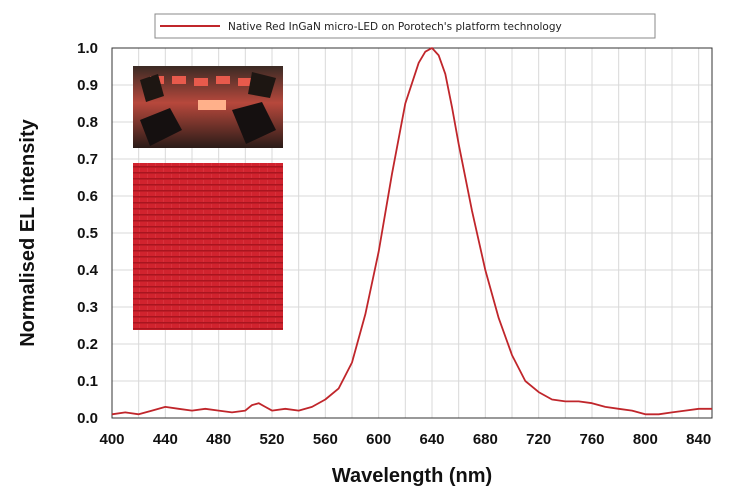 This screenshot has height=500, width=750. What do you see at coordinates (87, 196) in the screenshot?
I see `y-tick-label: 0.6` at bounding box center [87, 196].